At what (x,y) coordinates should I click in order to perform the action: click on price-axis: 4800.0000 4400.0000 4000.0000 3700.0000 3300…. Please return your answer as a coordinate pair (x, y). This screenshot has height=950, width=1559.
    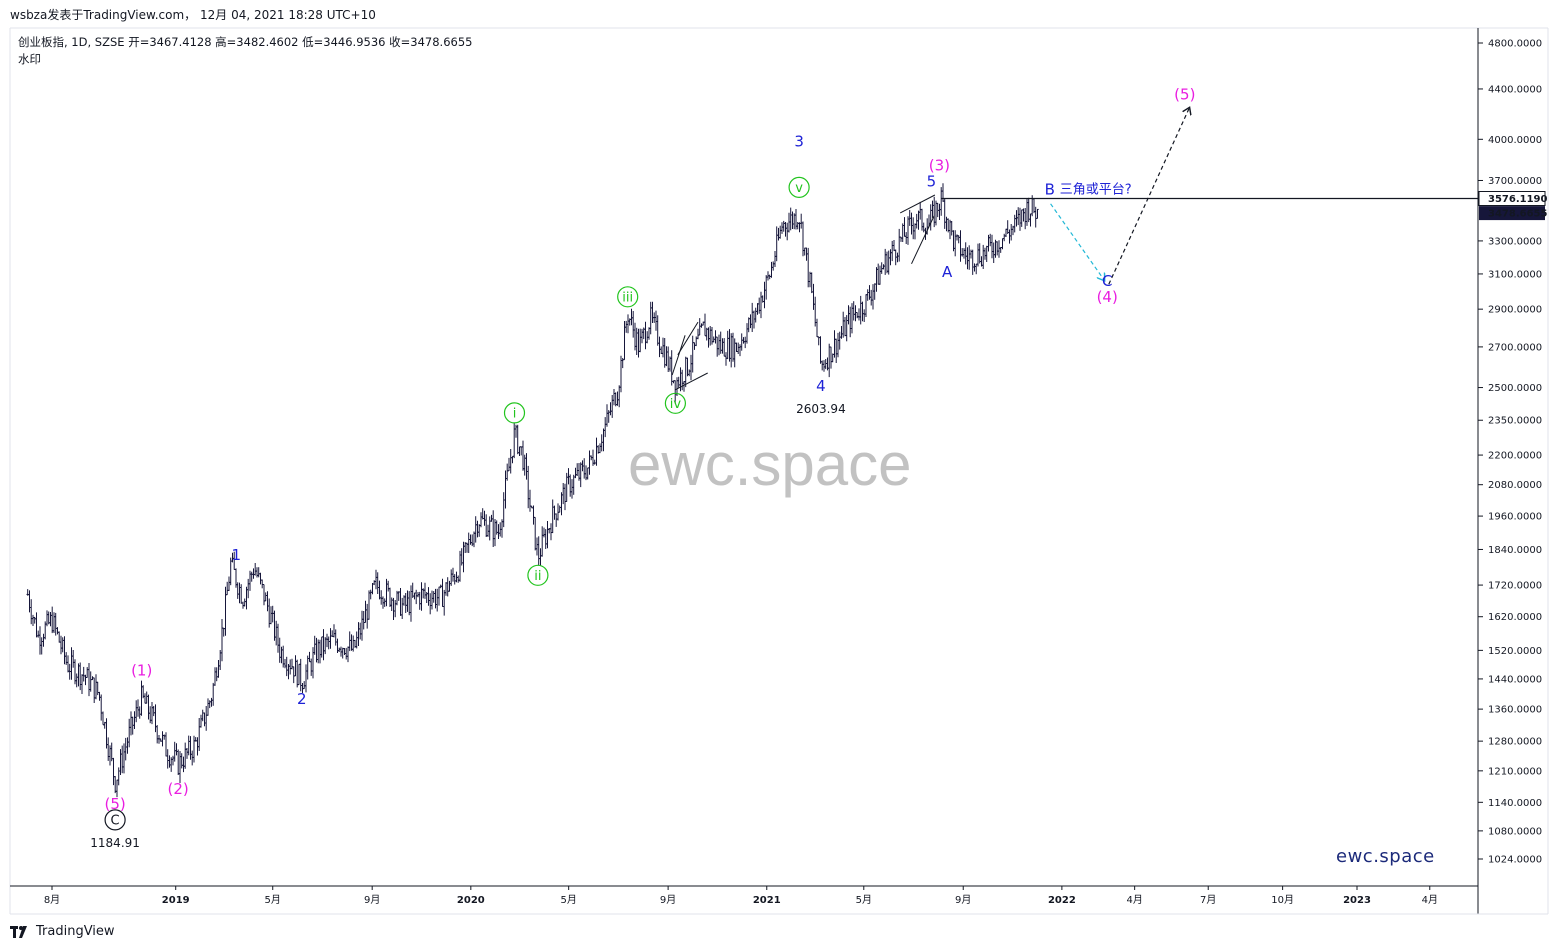
    Looking at the image, I should click on (1513, 452).